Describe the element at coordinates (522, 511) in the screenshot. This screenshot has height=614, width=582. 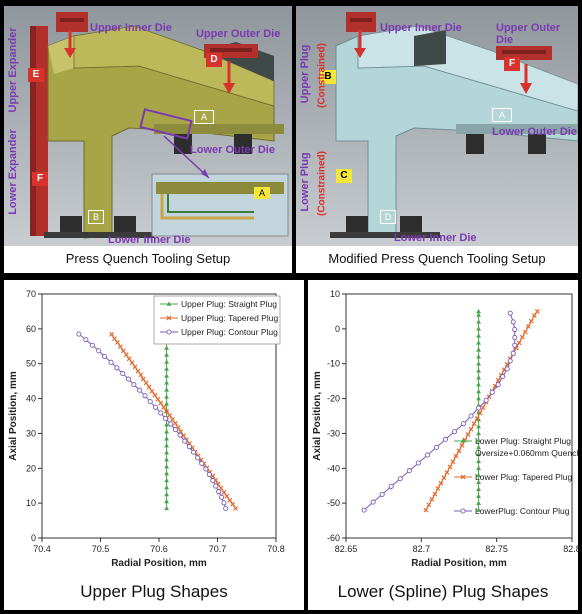
I see `legend-label: LowerPlug: Contour Plug` at that location.